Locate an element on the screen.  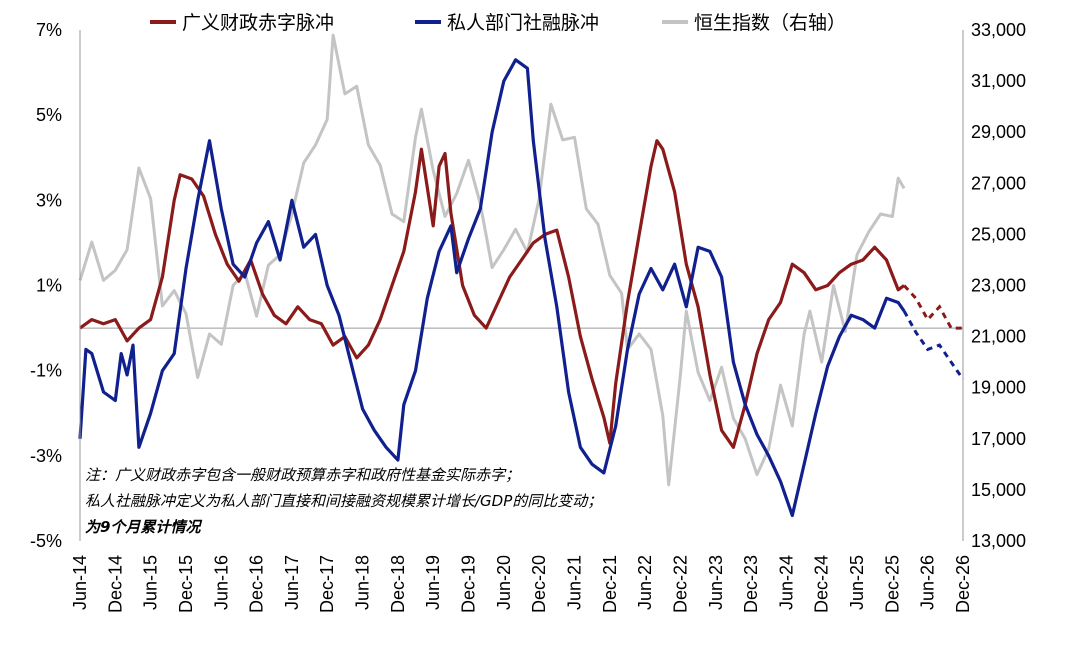
x-tick-label: Dec-26 is located at coordinates (963, 584).